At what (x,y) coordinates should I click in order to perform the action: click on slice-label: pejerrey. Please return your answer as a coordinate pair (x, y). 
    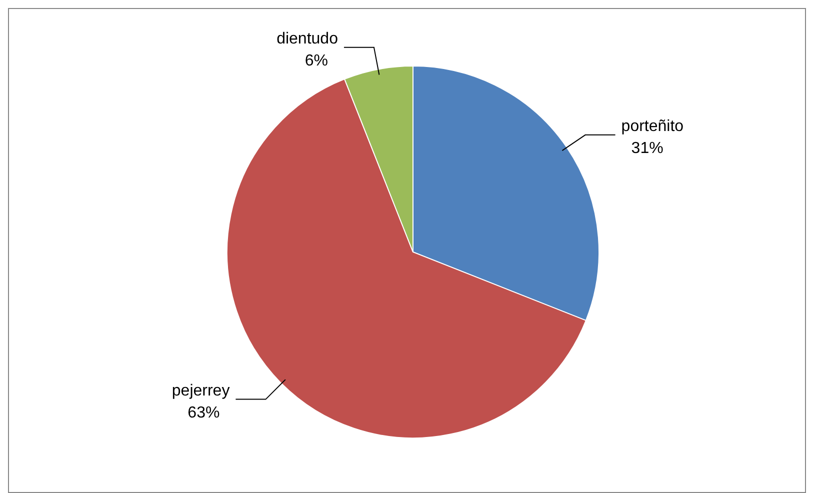
    Looking at the image, I should click on (201, 391).